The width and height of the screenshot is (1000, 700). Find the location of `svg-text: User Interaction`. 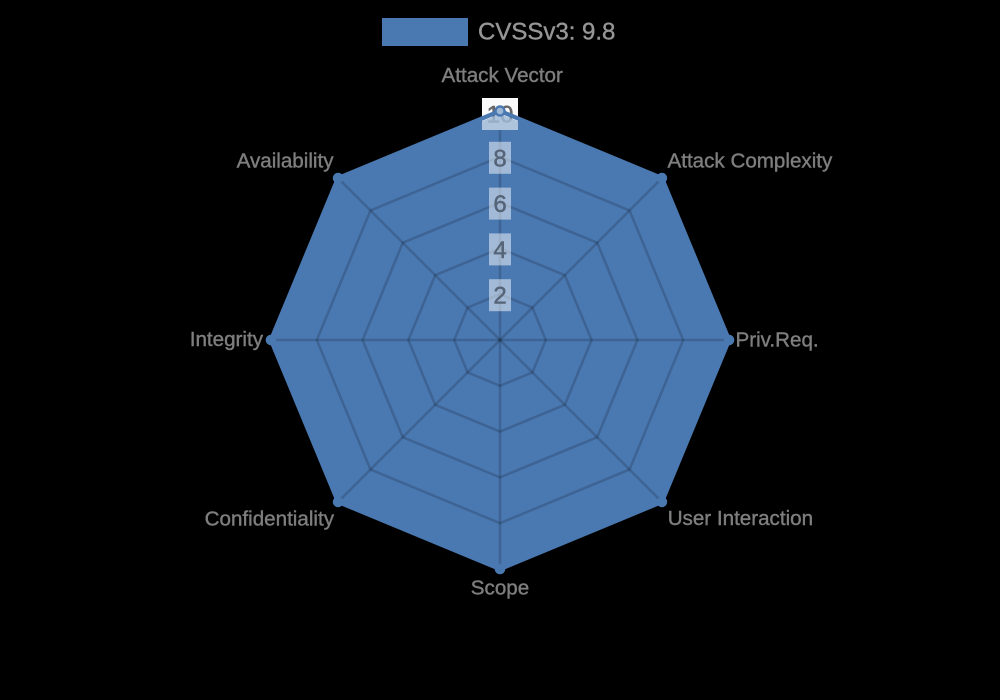

svg-text: User Interaction is located at coordinates (740, 518).